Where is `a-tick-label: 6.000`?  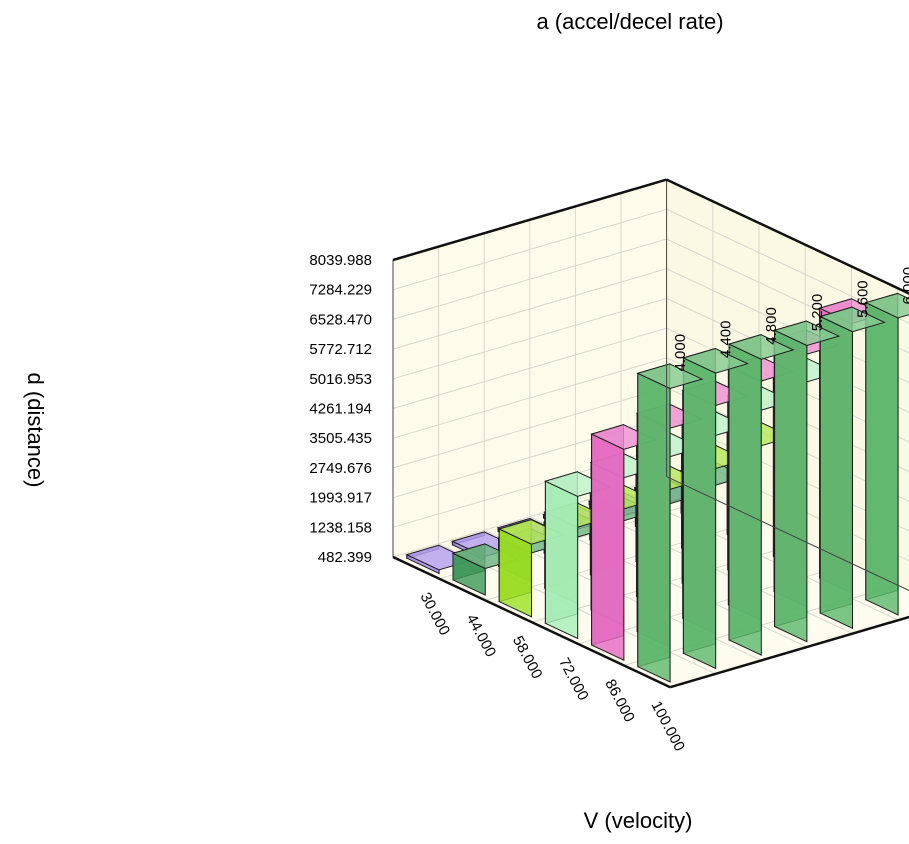 a-tick-label: 6.000 is located at coordinates (904, 286).